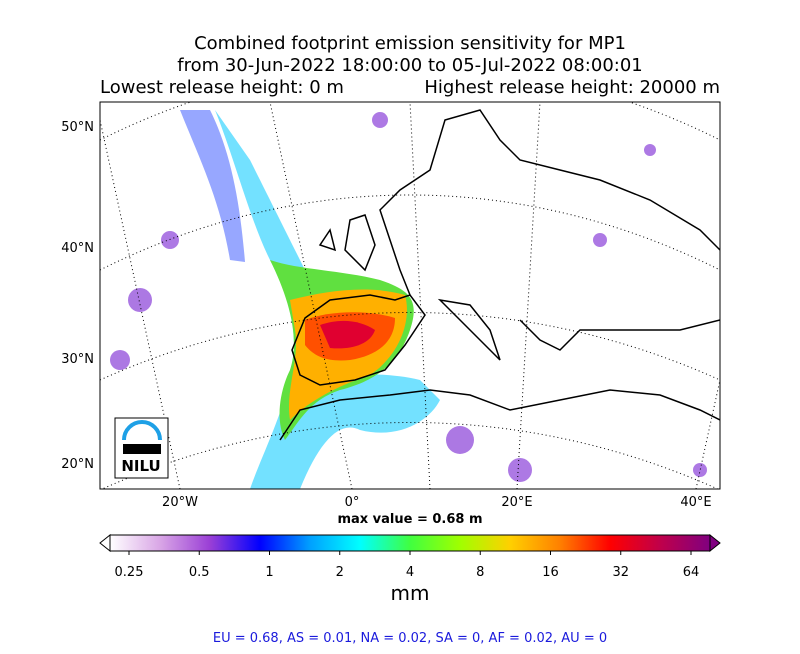 This screenshot has height=654, width=800. What do you see at coordinates (695, 502) in the screenshot?
I see `lon-label: 40°E` at bounding box center [695, 502].